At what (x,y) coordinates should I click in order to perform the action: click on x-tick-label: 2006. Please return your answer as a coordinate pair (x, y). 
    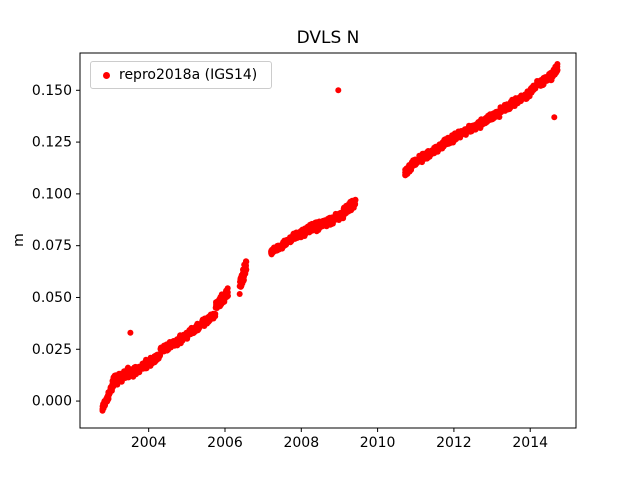
    Looking at the image, I should click on (225, 443).